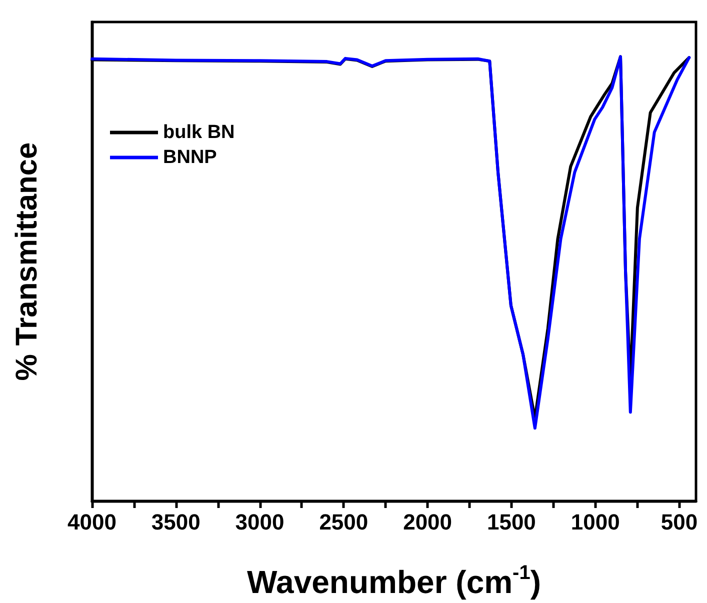 Image resolution: width=707 pixels, height=603 pixels. Describe the element at coordinates (259, 522) in the screenshot. I see `x-tick-label: 3000` at that location.